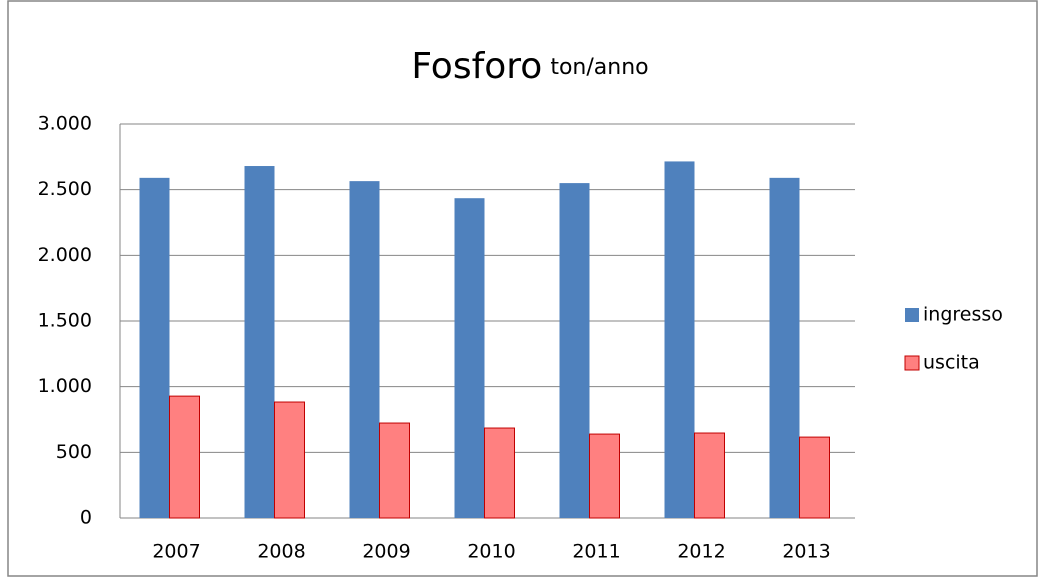 The width and height of the screenshot is (1039, 578). I want to click on x-tick-label: 2011, so click(596, 552).